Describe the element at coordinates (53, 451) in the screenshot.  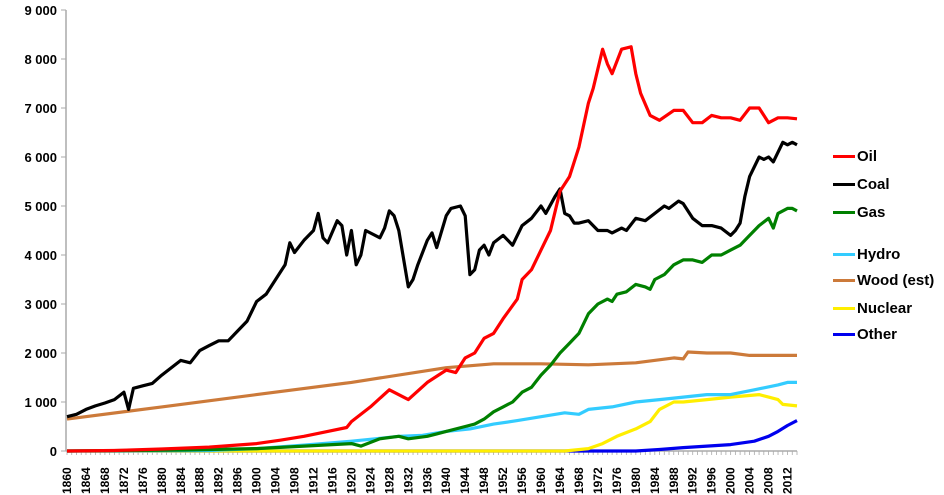
I see `y-tick-label: 0` at that location.